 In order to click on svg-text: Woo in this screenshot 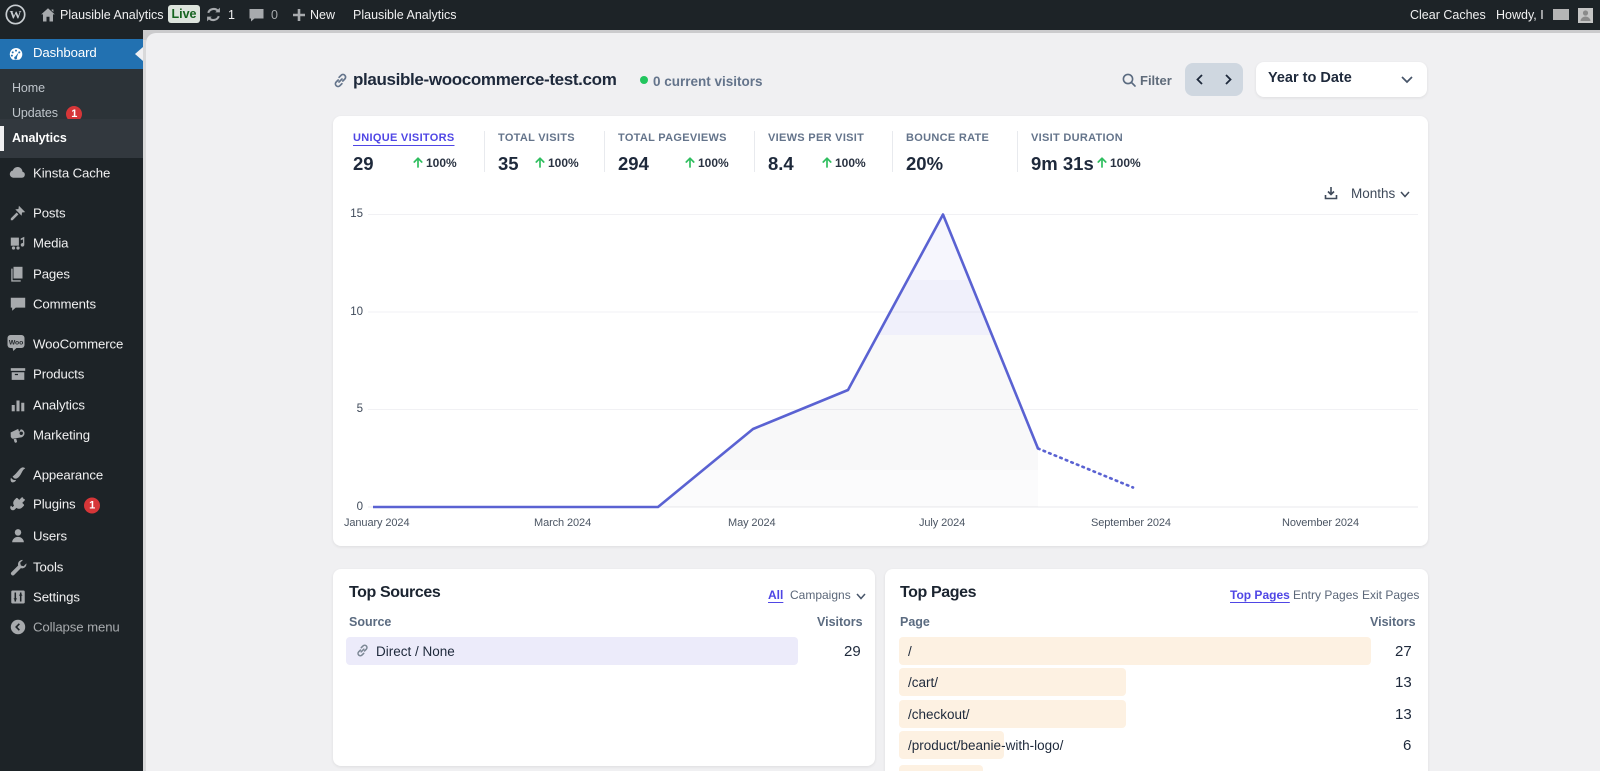, I will do `click(16, 342)`.